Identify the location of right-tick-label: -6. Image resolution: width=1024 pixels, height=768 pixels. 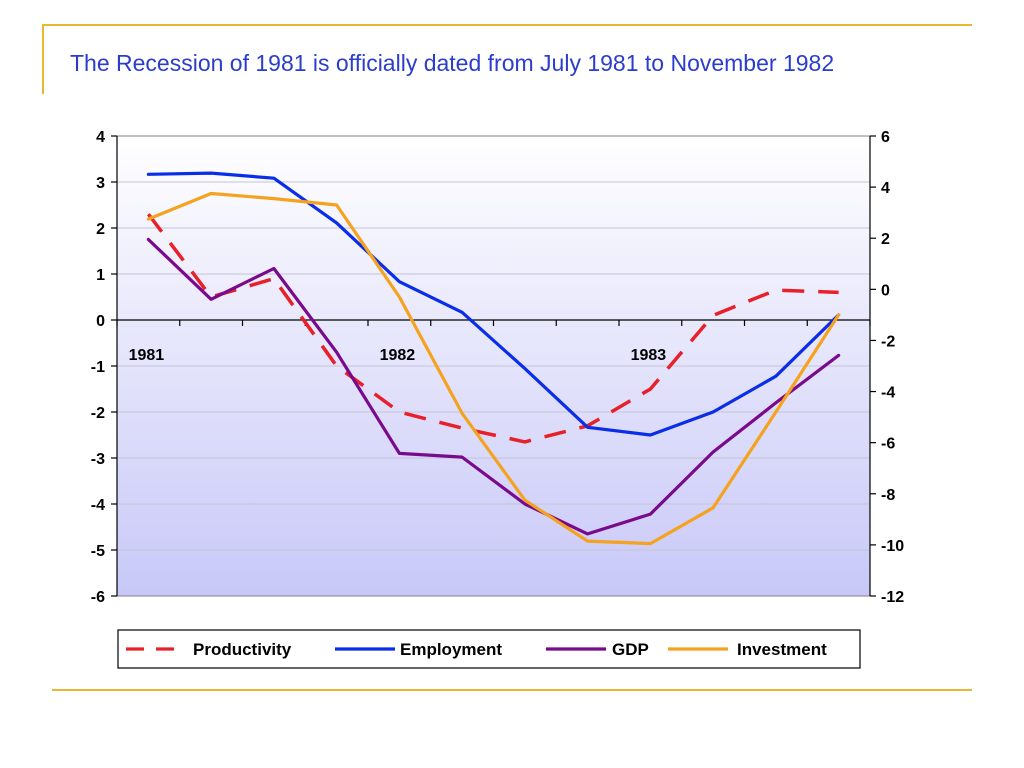
(888, 444).